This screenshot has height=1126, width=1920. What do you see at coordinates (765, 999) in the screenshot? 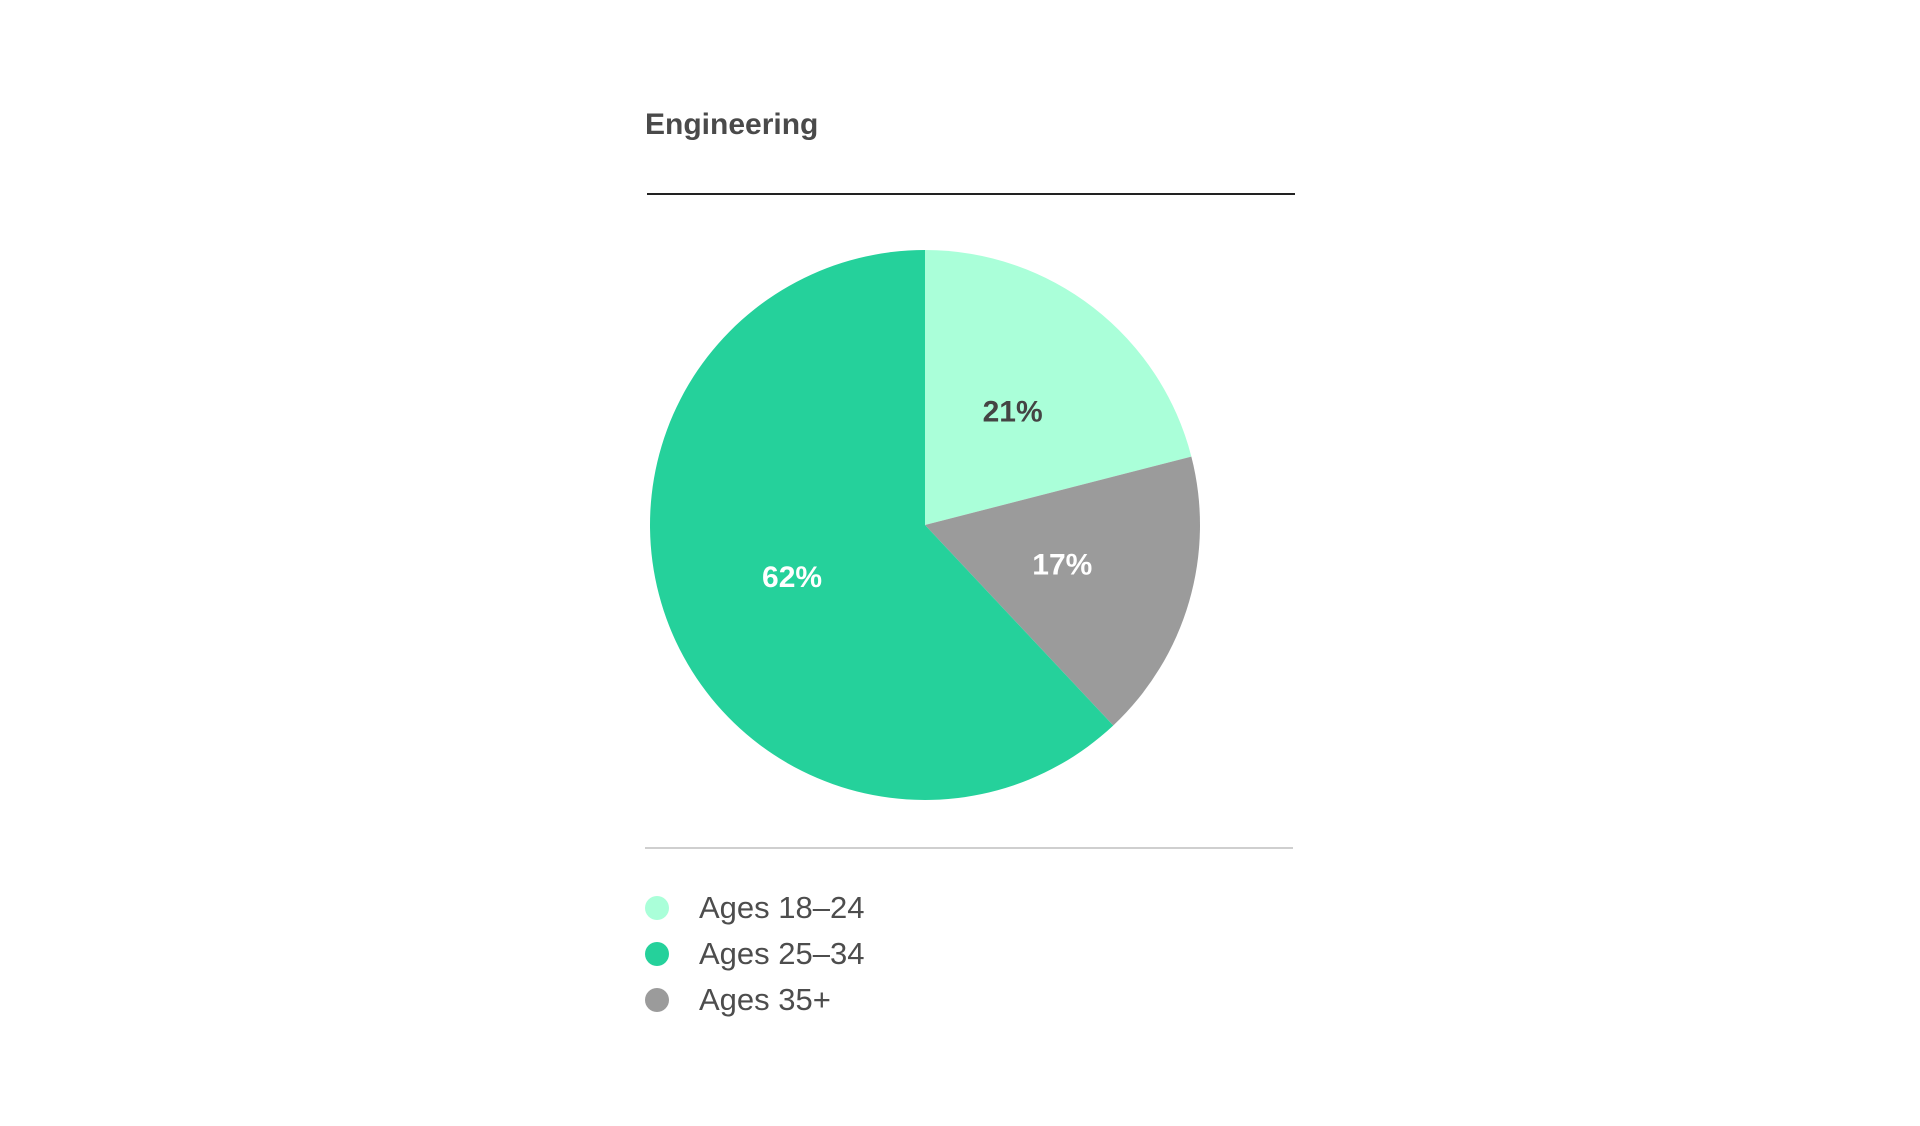
I see `legend-label: Ages 35+` at bounding box center [765, 999].